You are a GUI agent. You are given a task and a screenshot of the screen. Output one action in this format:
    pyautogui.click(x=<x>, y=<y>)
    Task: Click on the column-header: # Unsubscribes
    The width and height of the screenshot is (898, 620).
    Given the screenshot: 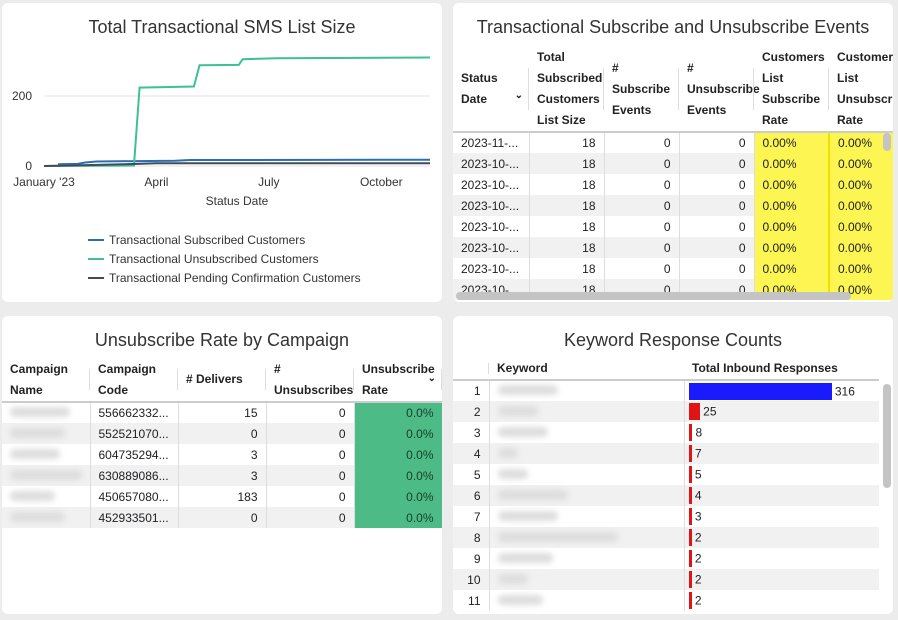 What is the action you would take?
    pyautogui.click(x=310, y=380)
    